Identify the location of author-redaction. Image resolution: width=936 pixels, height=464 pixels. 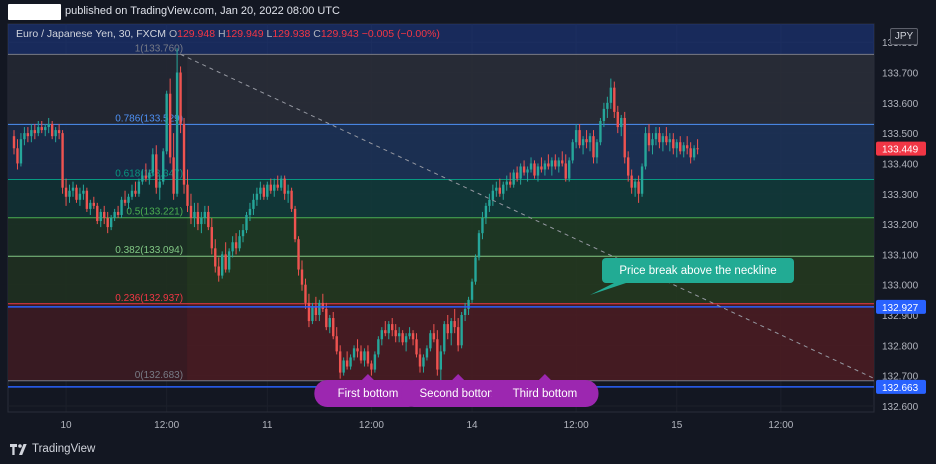
(34, 12).